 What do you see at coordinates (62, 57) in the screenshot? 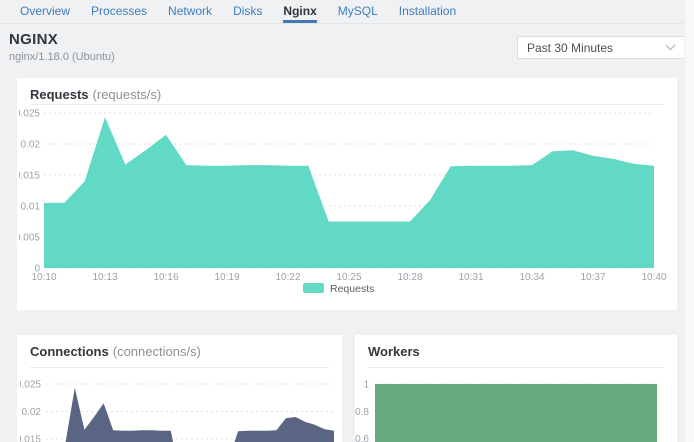
I see `server-version-subtitle: nginx/1.18.0 (Ubuntu)` at bounding box center [62, 57].